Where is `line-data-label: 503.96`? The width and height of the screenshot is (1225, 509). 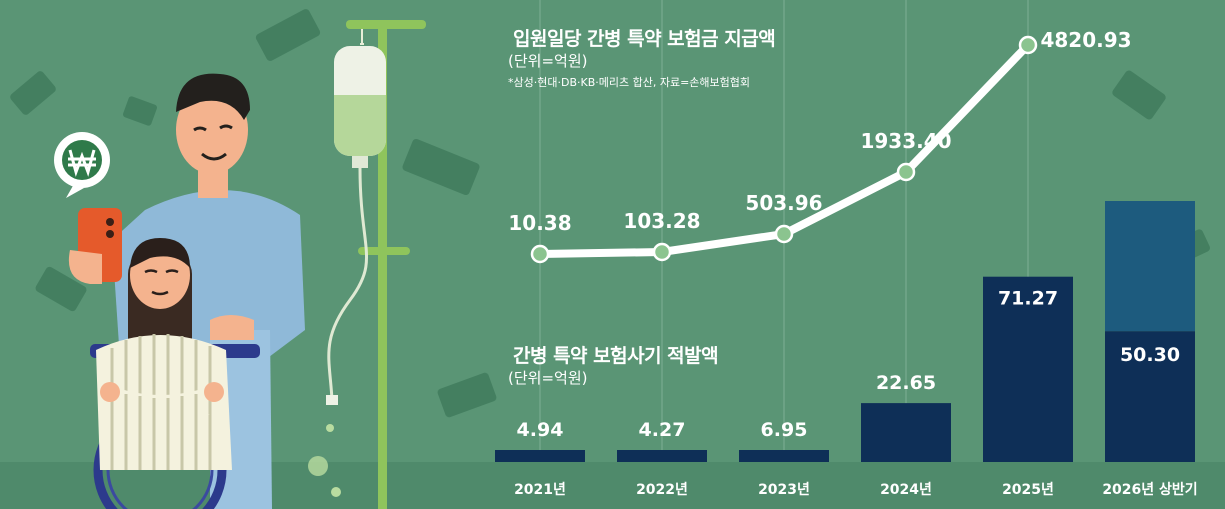
line-data-label: 503.96 is located at coordinates (783, 203).